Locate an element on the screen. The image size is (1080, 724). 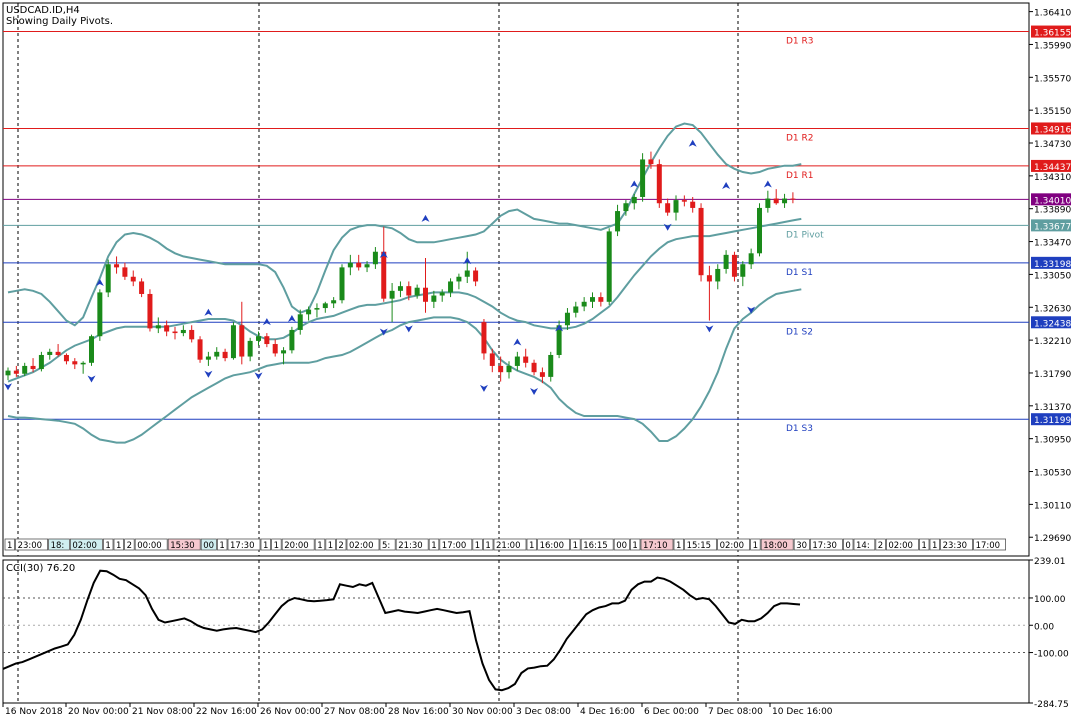
cci-tick-label: 100.00 is located at coordinates (1050, 600).